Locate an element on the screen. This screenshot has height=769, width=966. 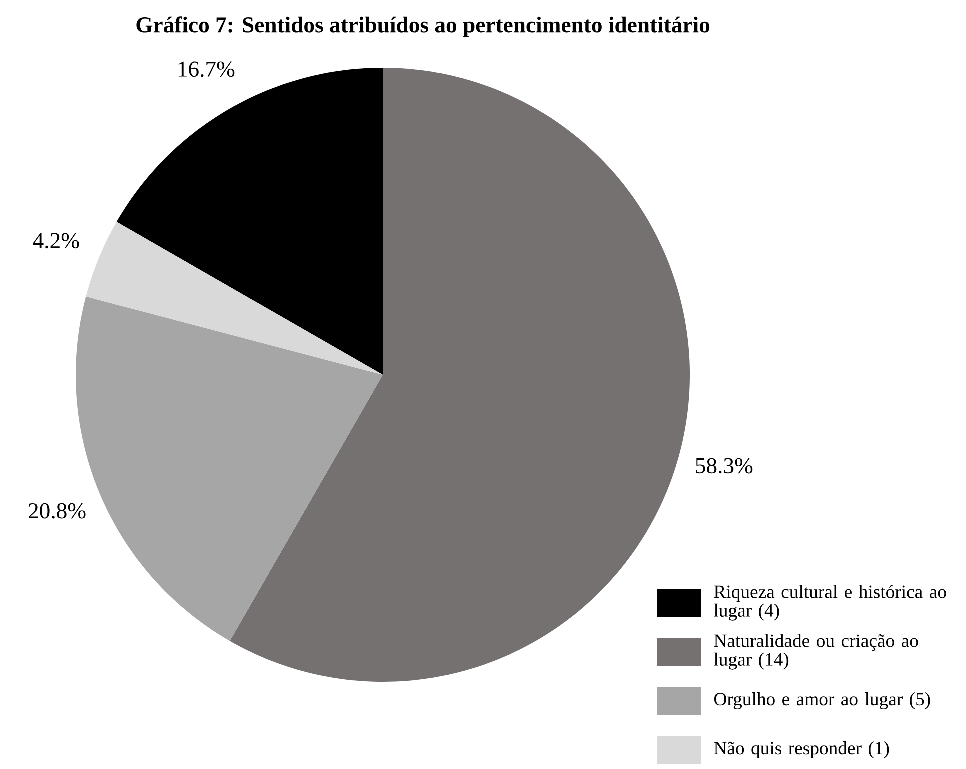
data-label: 16.7% is located at coordinates (206, 70).